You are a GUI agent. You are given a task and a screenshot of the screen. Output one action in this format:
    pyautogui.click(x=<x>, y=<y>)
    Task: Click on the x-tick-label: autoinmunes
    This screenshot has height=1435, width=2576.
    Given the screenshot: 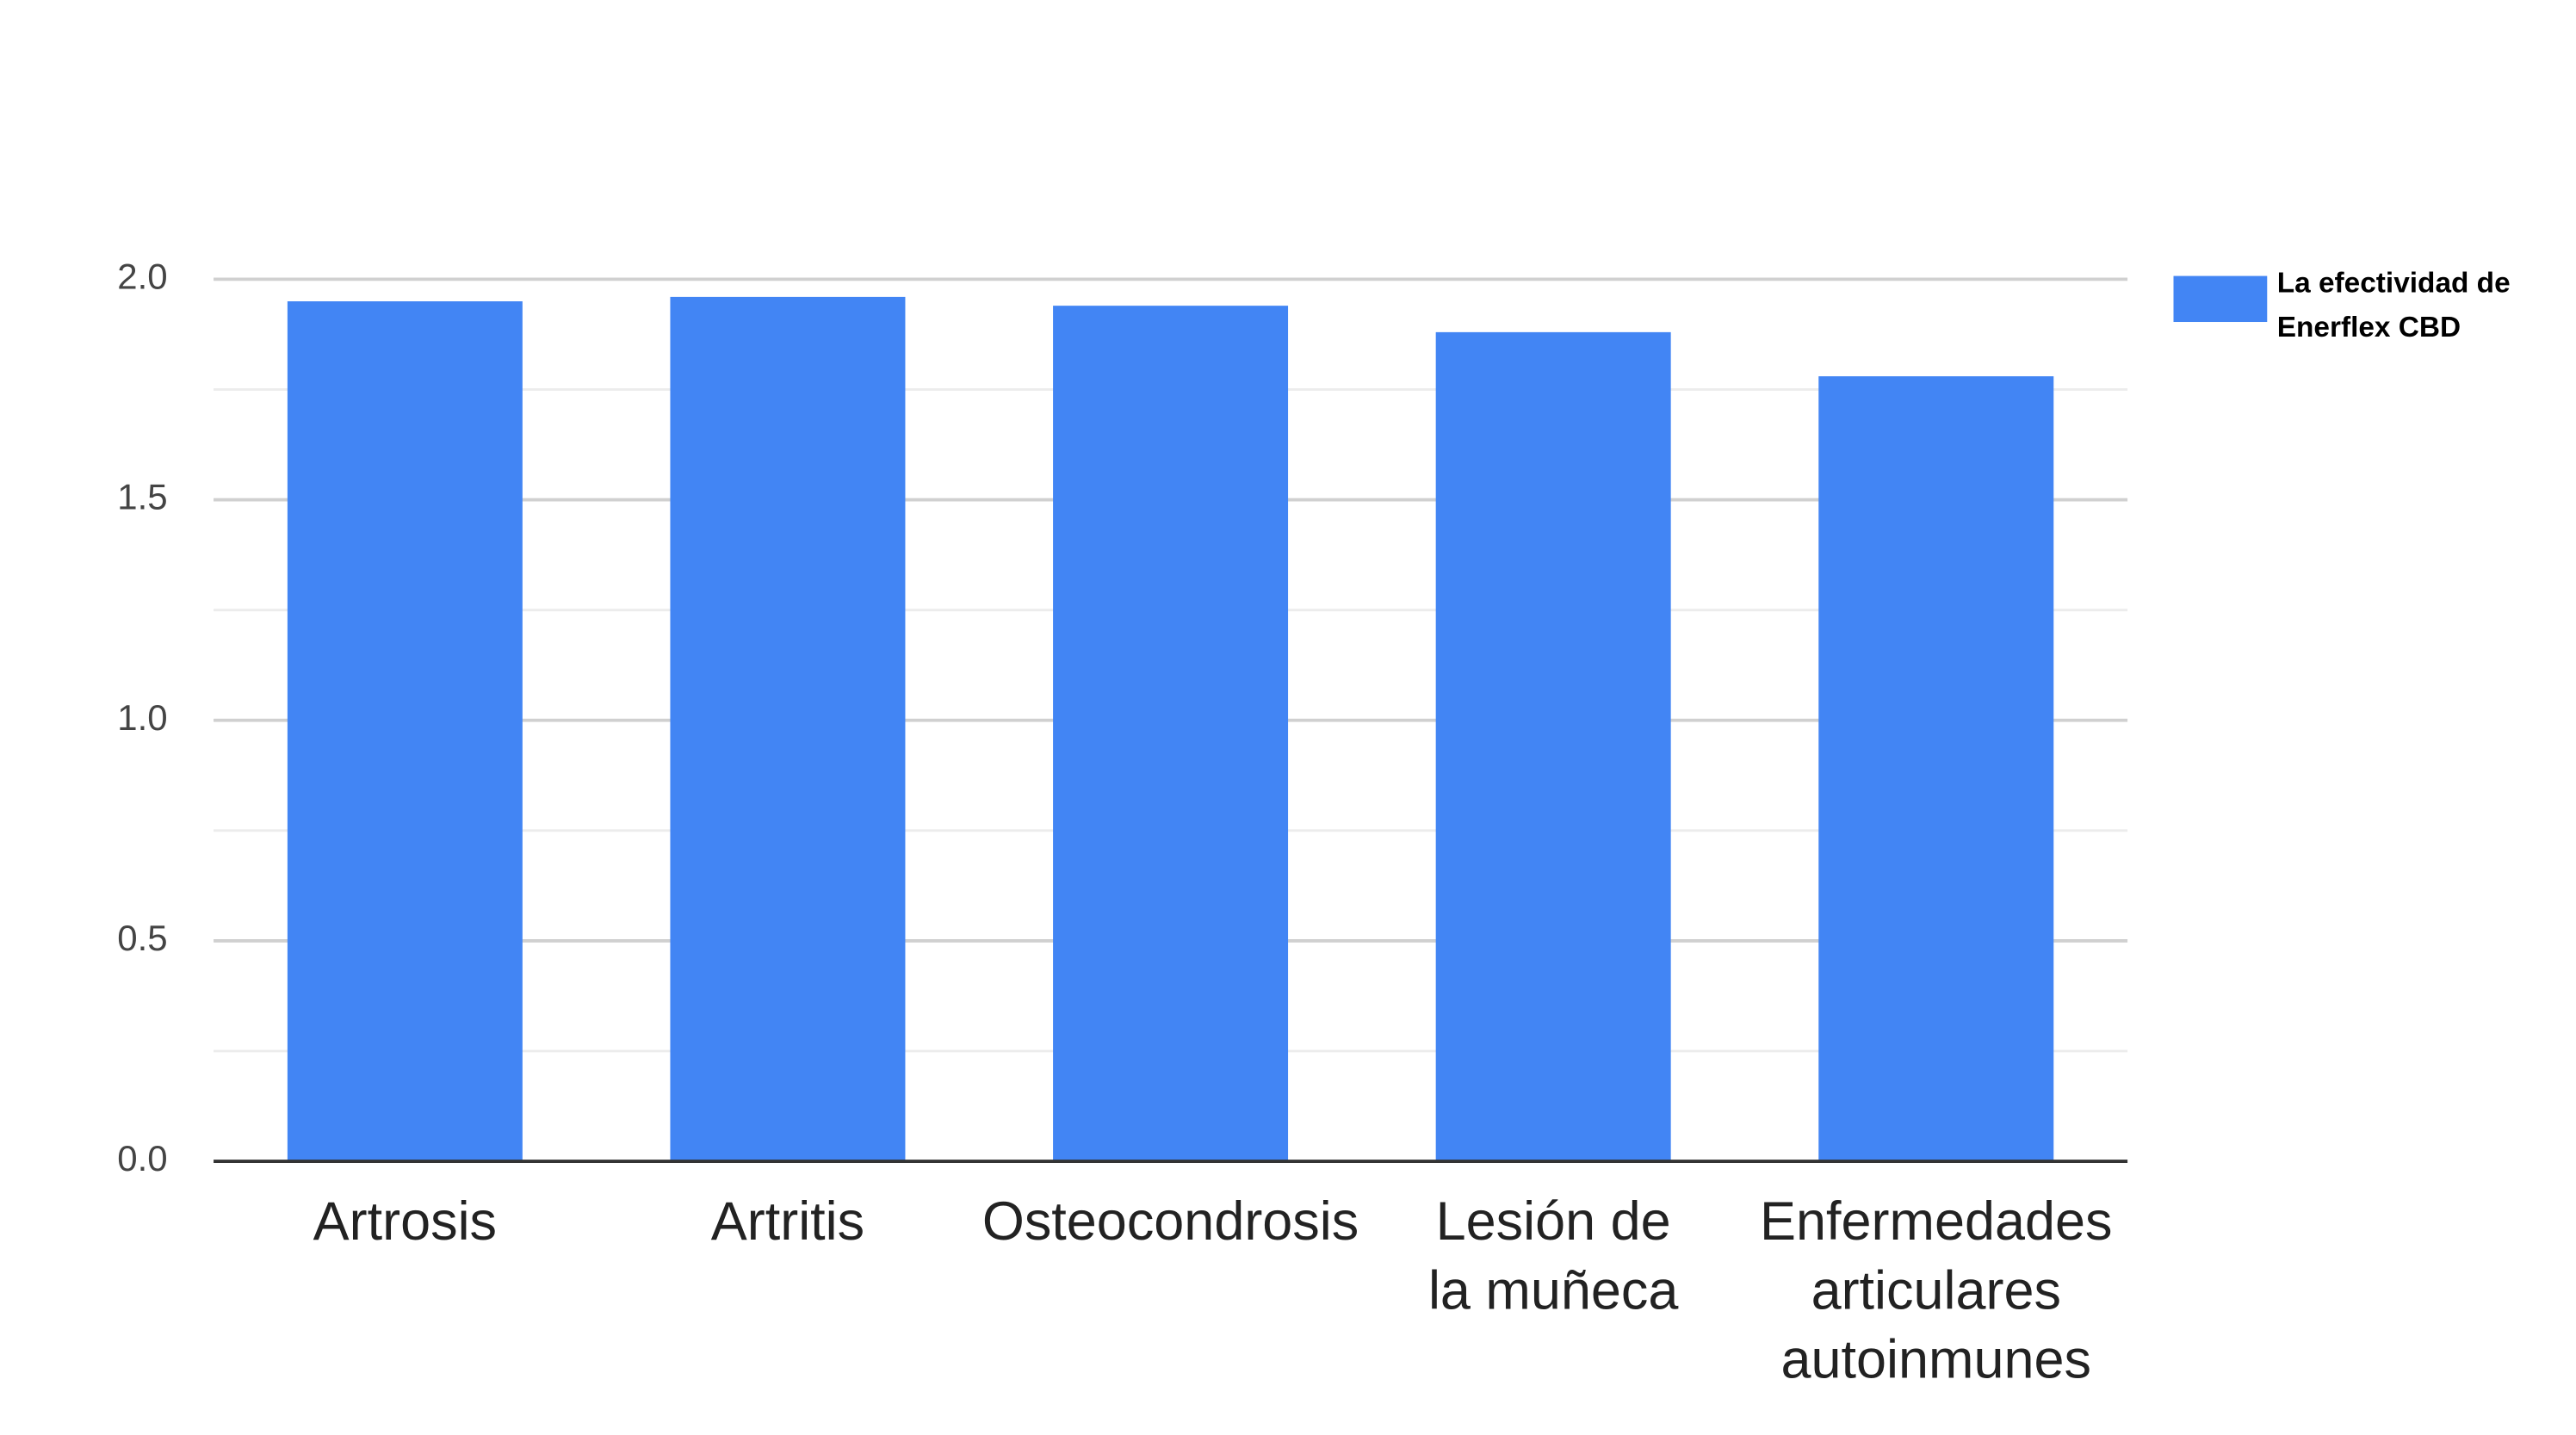 What is the action you would take?
    pyautogui.click(x=1936, y=1359)
    